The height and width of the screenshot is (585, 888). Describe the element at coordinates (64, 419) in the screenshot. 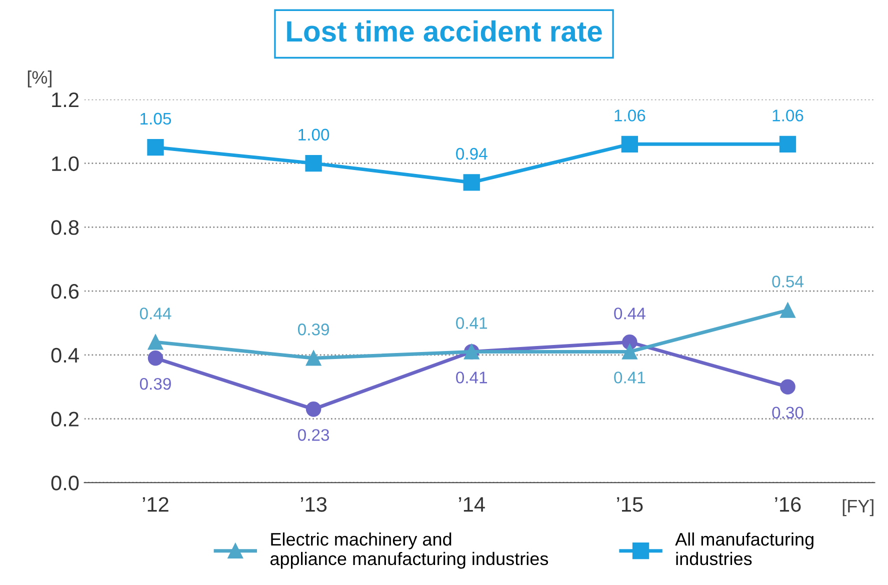

I see `y-tick-label: 0.2` at that location.